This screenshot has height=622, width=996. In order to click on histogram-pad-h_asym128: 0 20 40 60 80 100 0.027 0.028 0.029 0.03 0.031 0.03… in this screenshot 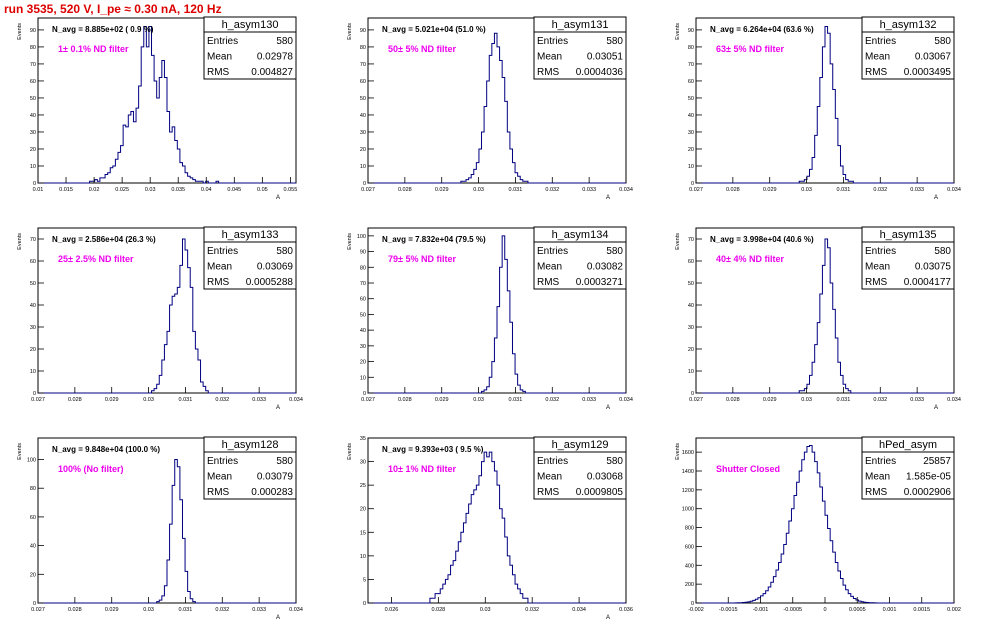, I will do `click(160, 528)`.